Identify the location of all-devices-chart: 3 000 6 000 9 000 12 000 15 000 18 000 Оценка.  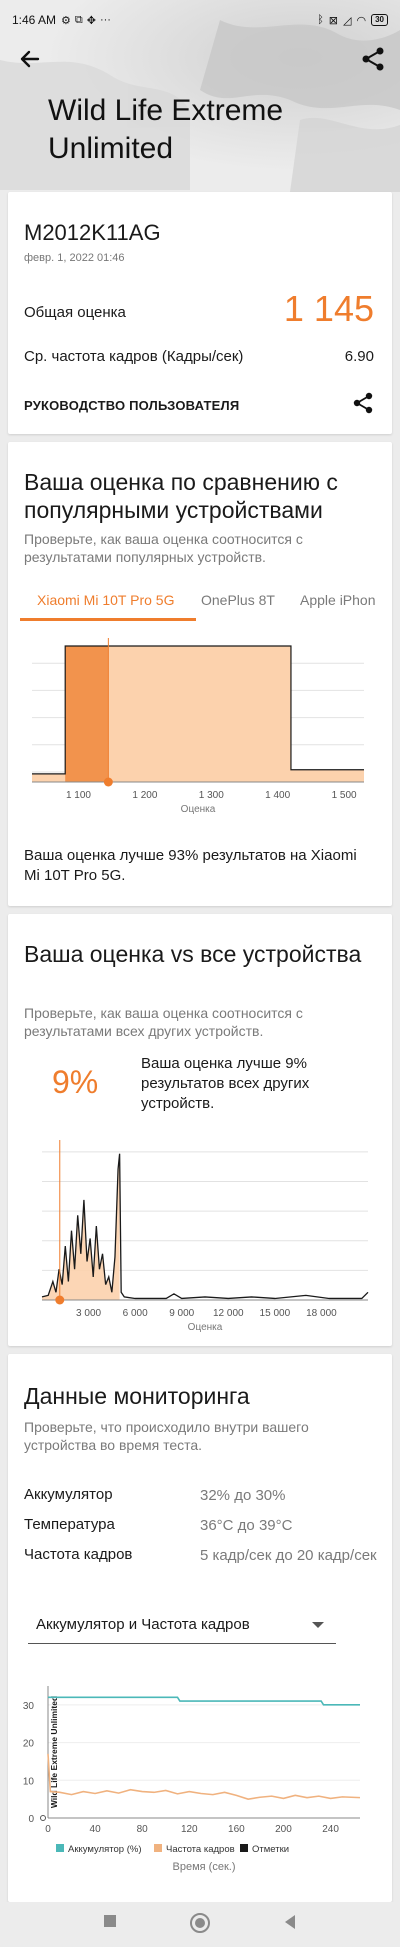
(205, 1236).